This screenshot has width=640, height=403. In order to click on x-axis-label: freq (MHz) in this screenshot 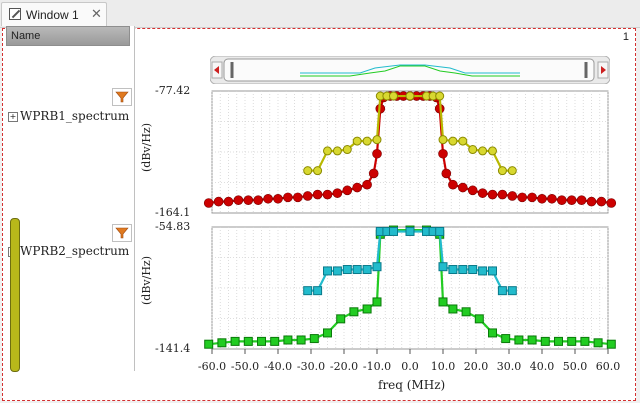, I will do `click(412, 385)`.